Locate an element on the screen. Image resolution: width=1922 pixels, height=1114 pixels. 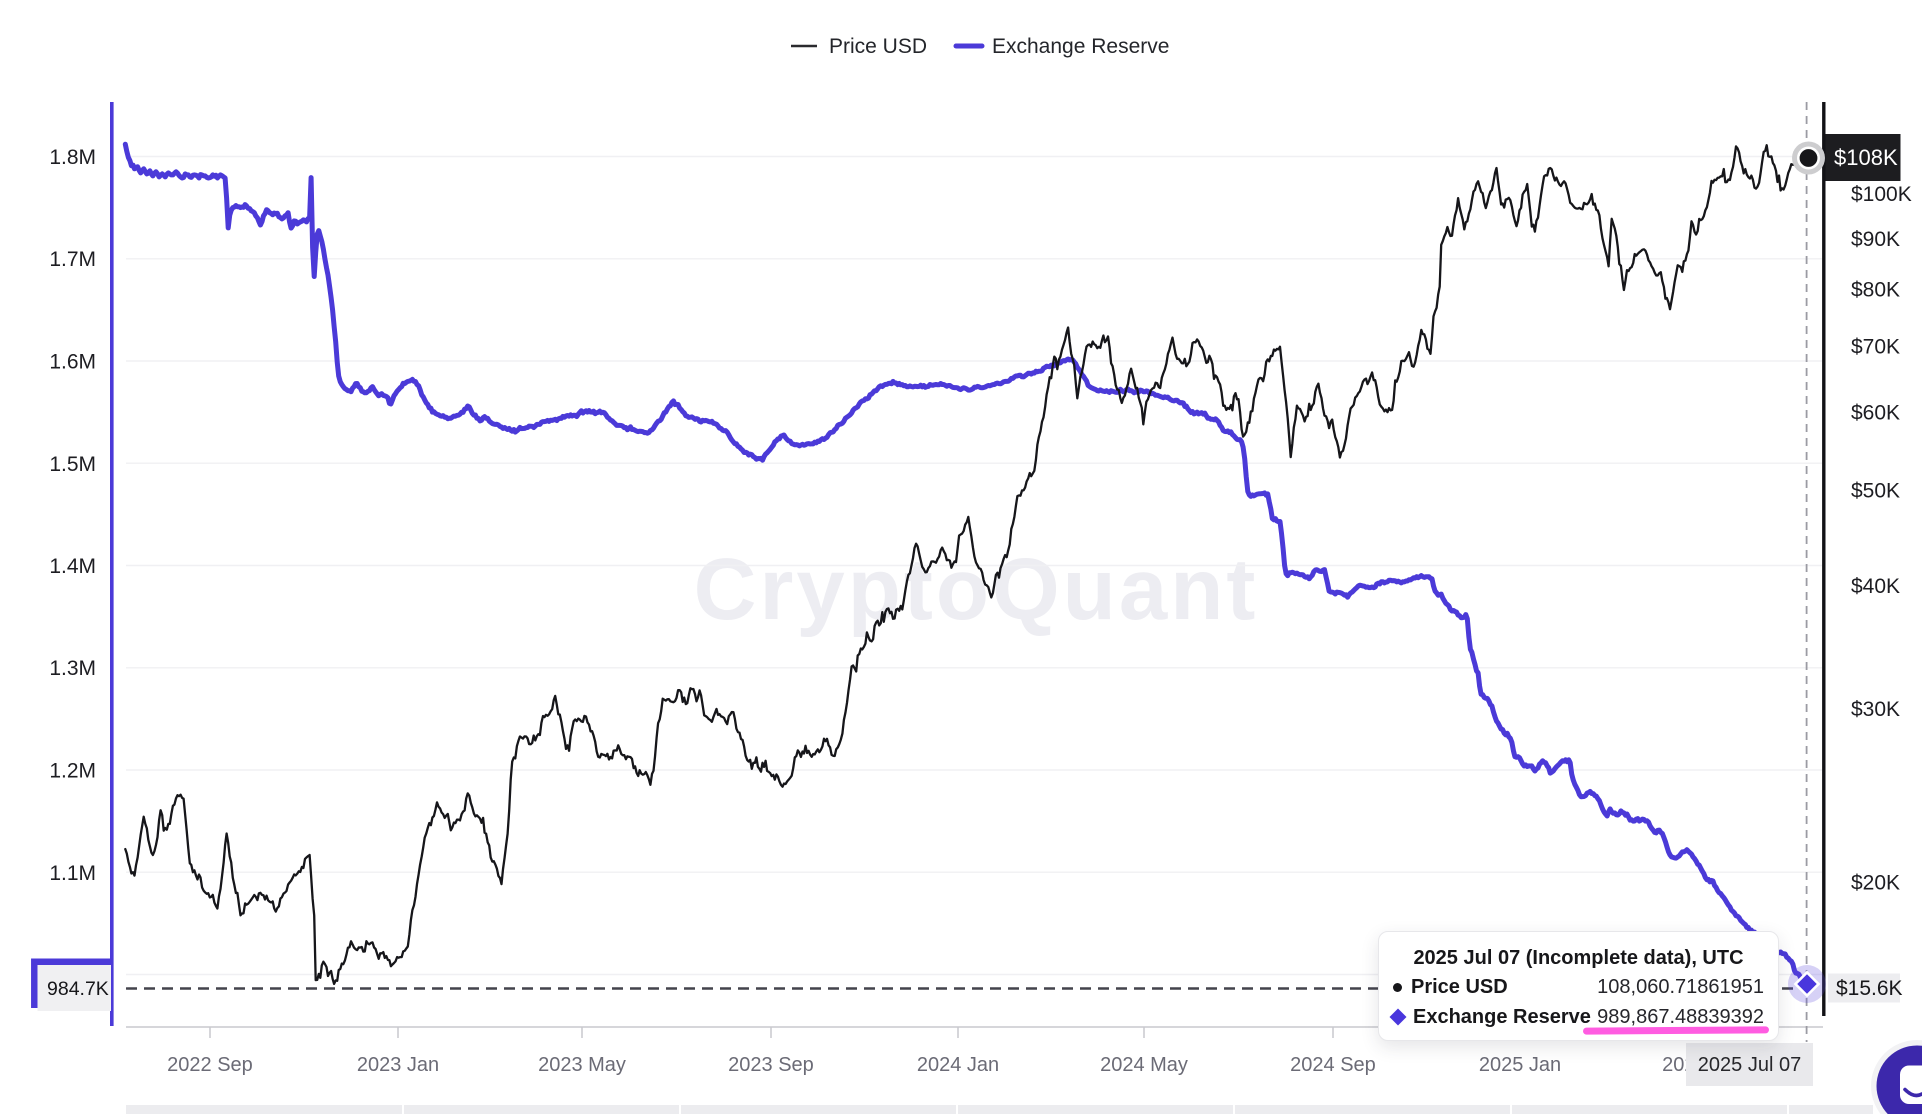
svg-text: $90K is located at coordinates (1875, 239).